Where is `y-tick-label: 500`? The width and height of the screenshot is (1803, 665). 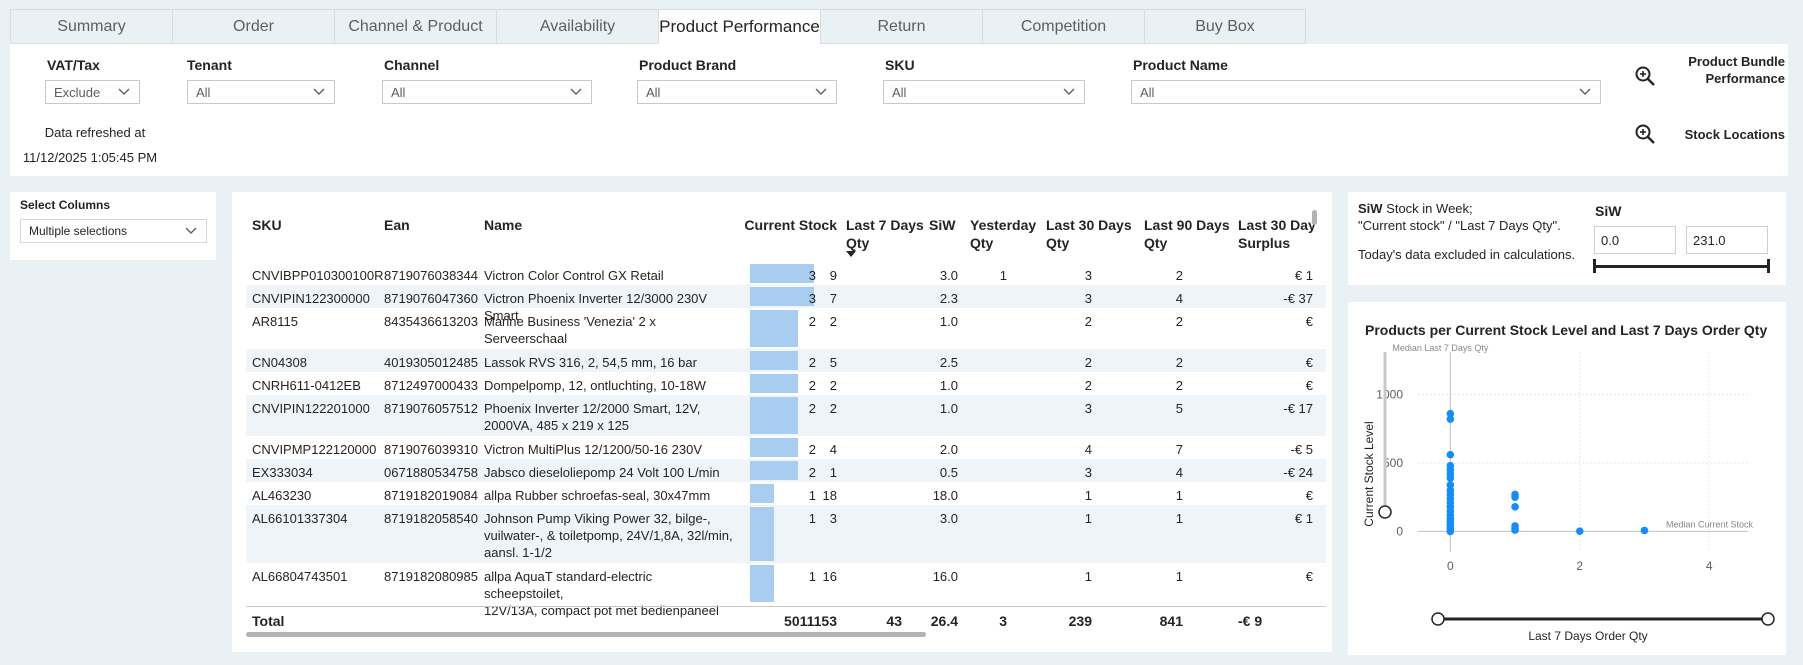 y-tick-label: 500 is located at coordinates (1393, 463).